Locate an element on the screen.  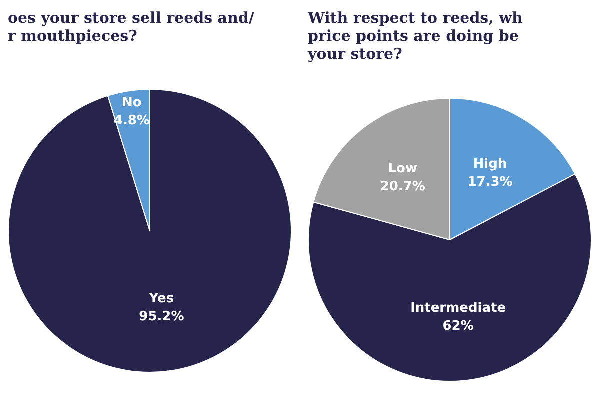
slice-label: No is located at coordinates (132, 102).